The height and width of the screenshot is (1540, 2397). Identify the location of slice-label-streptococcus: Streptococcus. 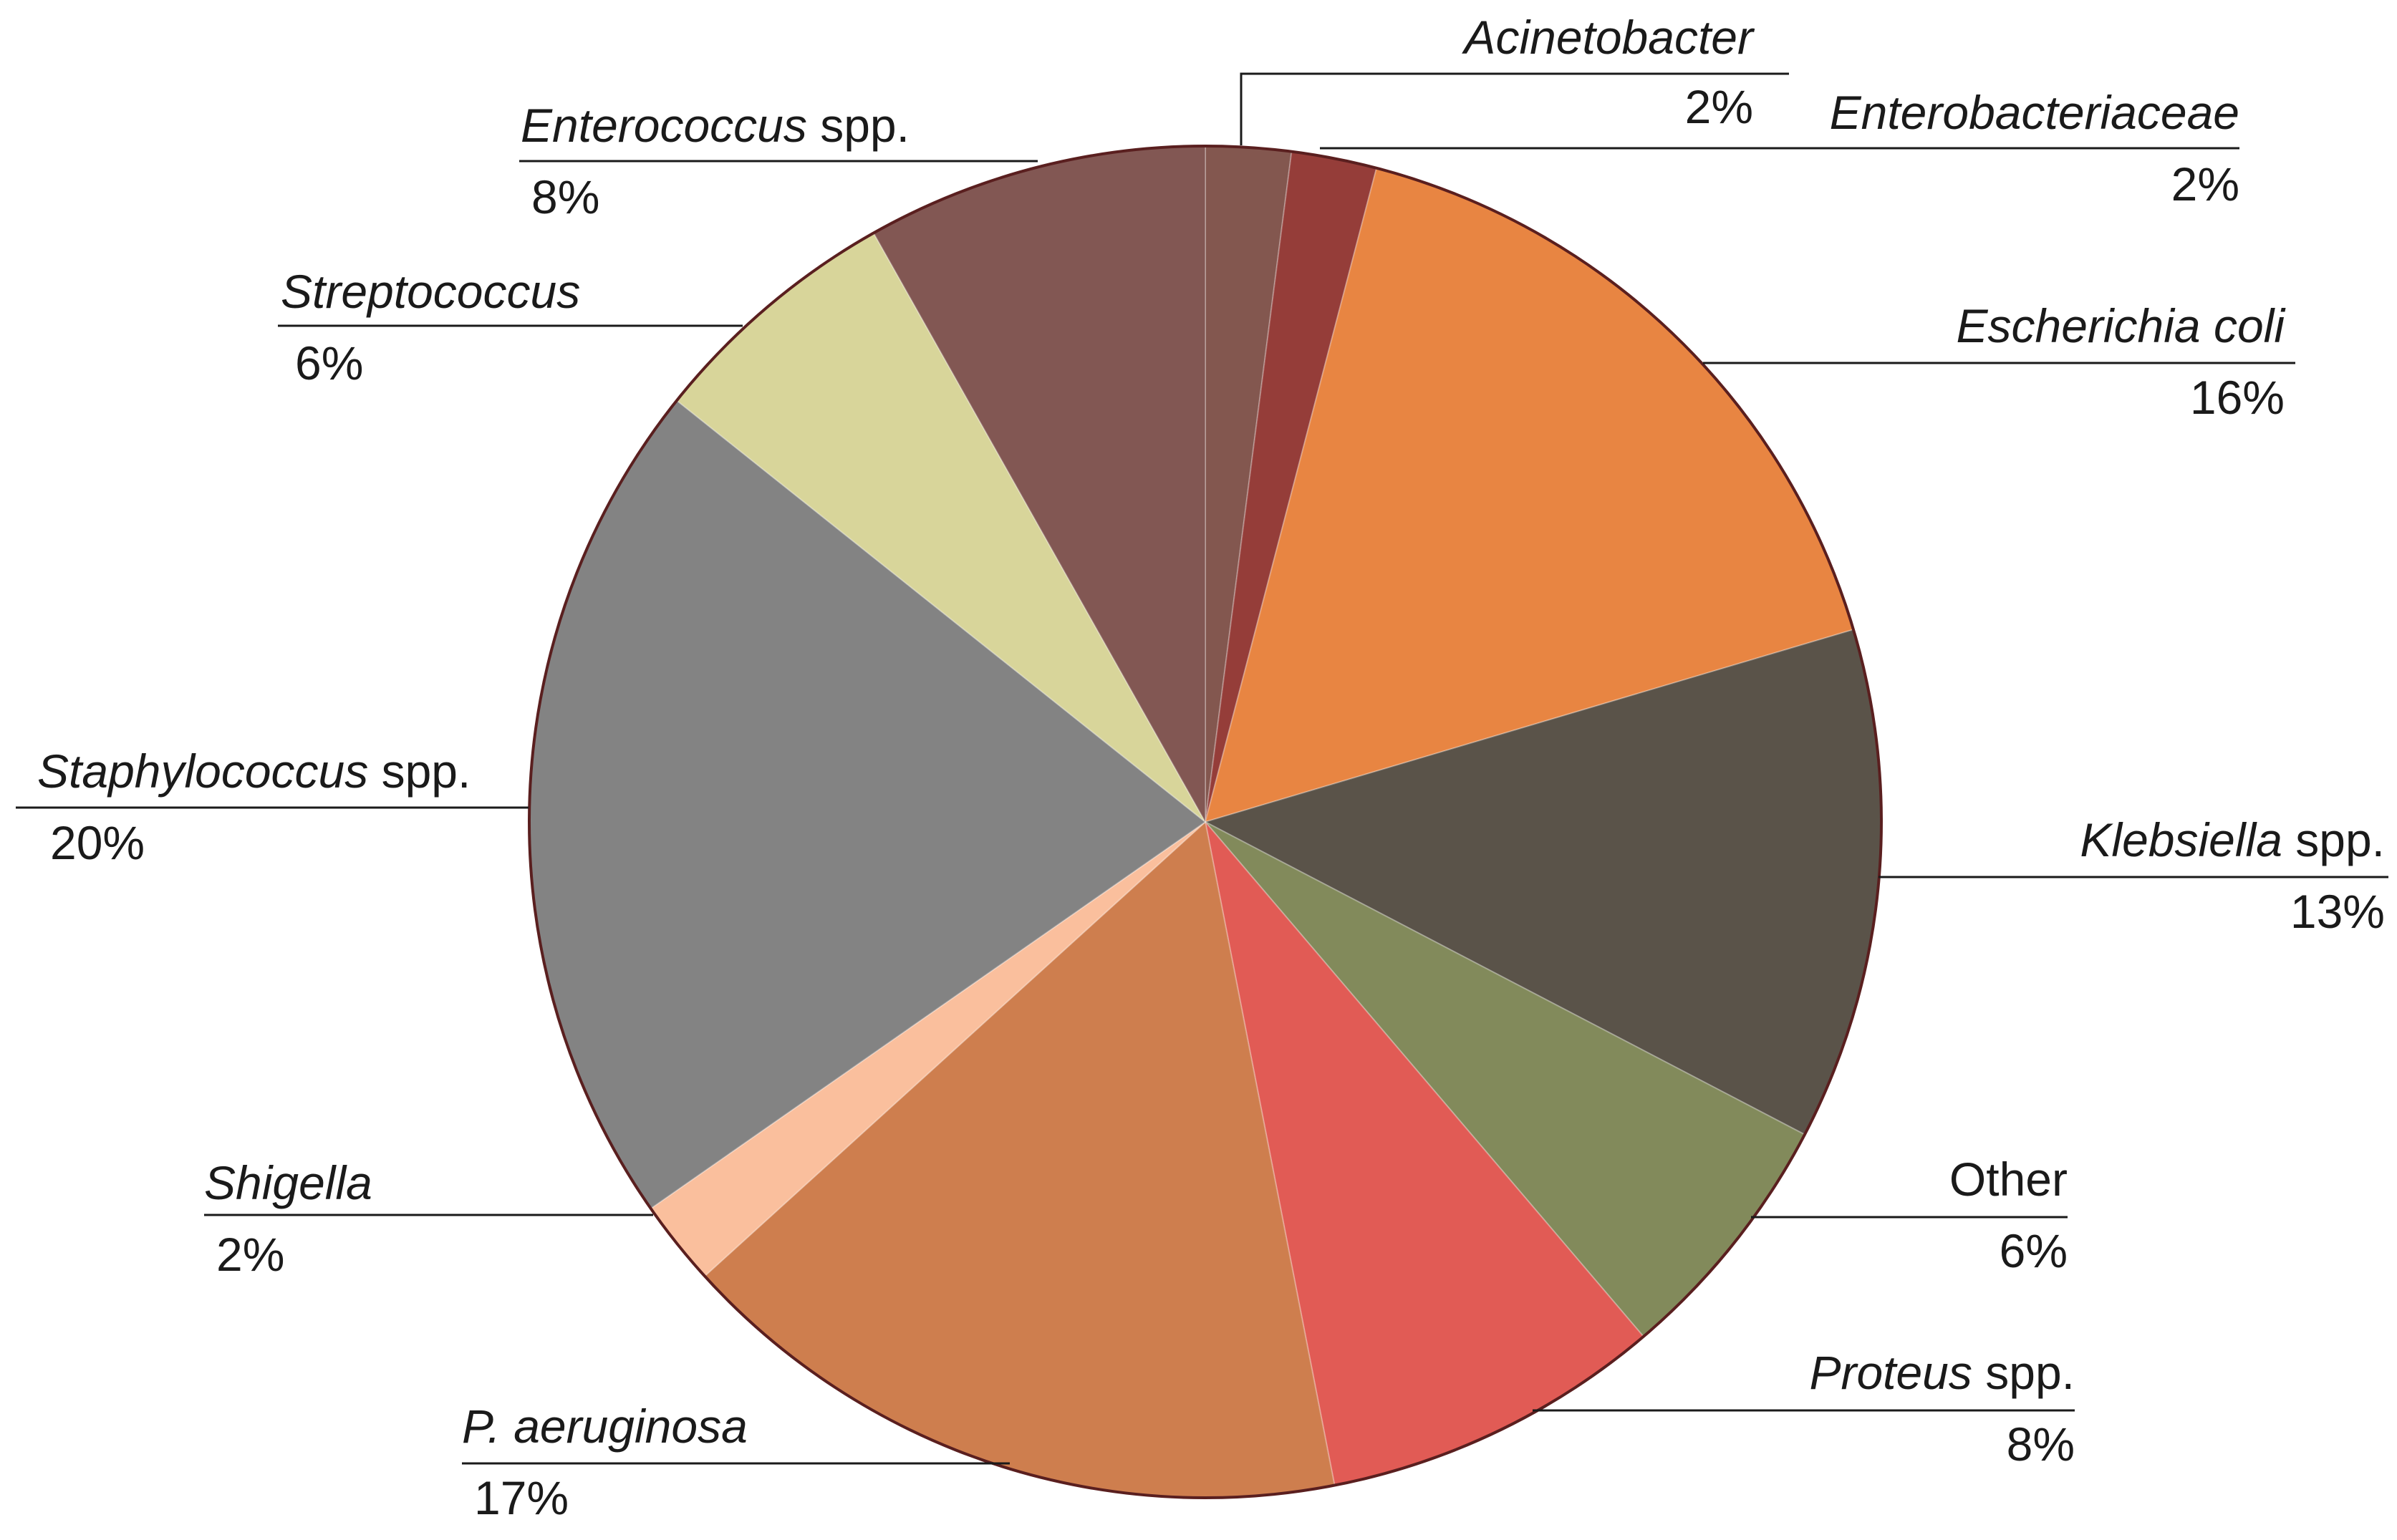
(430, 292).